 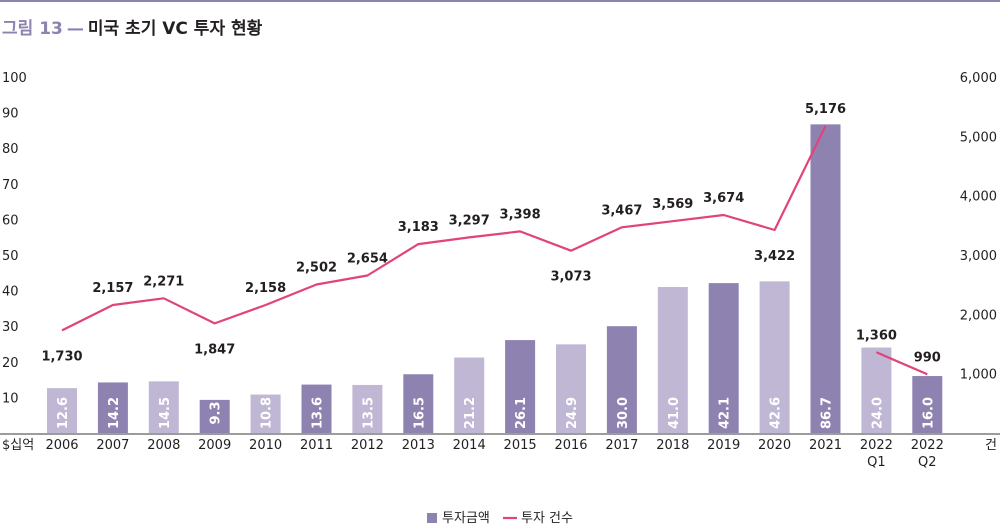 I want to click on bar-value-label: 16.0, so click(x=928, y=413).